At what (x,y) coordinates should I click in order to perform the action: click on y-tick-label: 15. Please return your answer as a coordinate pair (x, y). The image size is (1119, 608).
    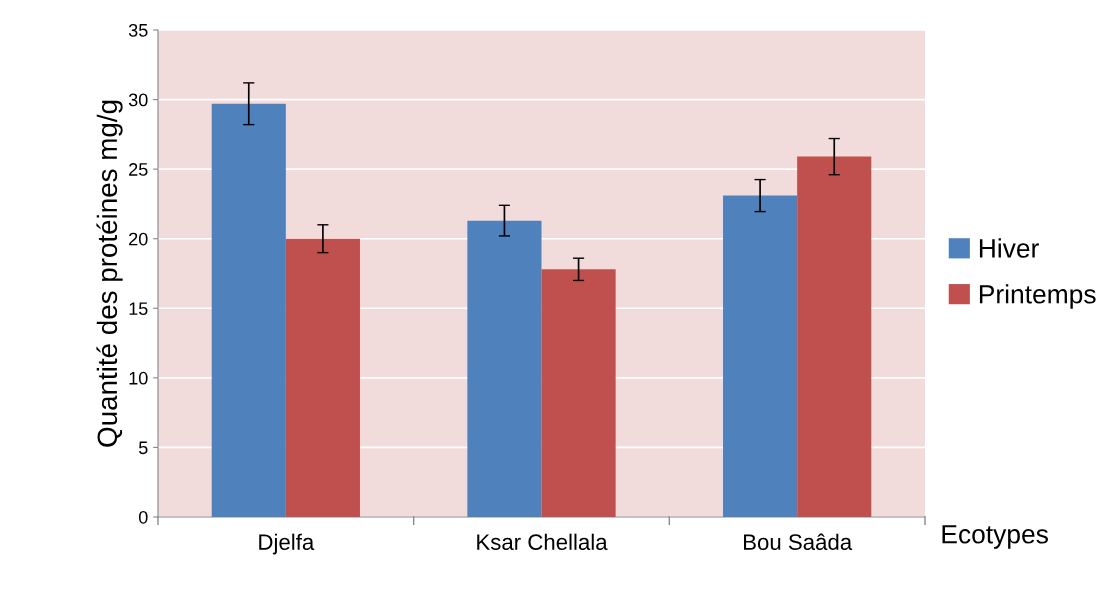
    Looking at the image, I should click on (138, 309).